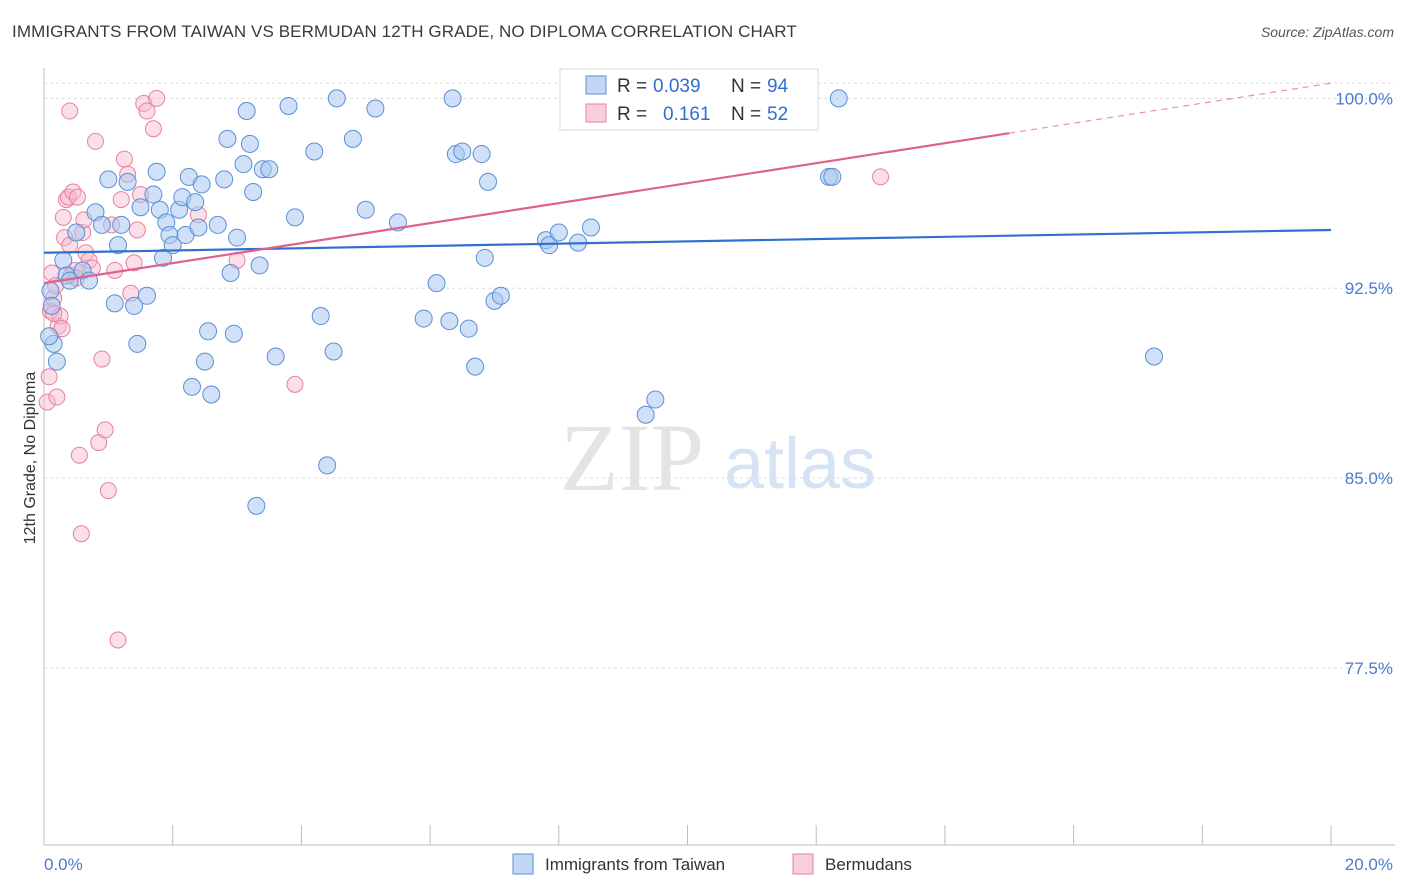 Image resolution: width=1406 pixels, height=892 pixels. Describe the element at coordinates (868, 864) in the screenshot. I see `bottom-legend-label-bermudans: Bermudans` at that location.